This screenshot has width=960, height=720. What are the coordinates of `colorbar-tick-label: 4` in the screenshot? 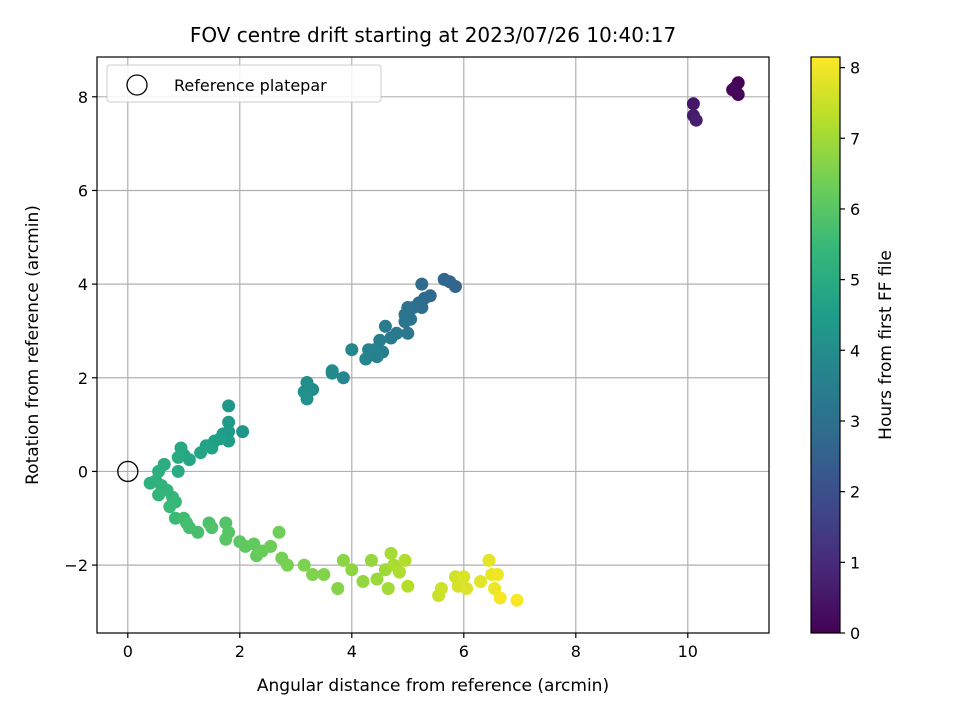 It's located at (855, 350).